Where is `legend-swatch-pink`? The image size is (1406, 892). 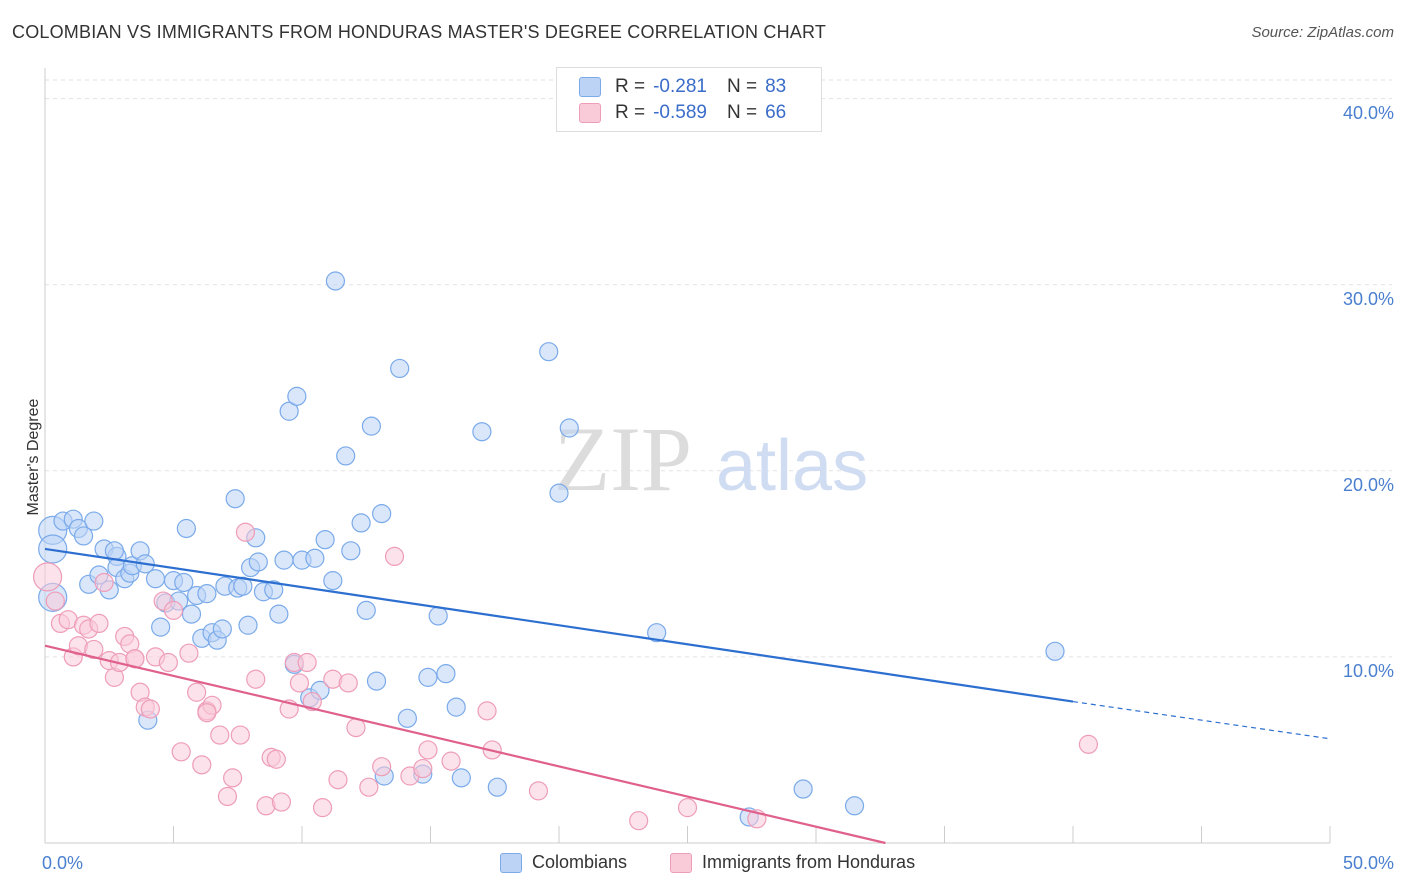 legend-swatch-pink is located at coordinates (590, 113).